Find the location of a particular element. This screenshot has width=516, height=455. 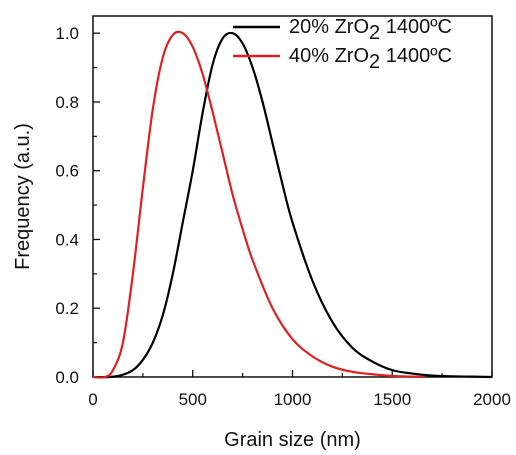

x-axis-title: Grain size (nm) is located at coordinates (292, 440).